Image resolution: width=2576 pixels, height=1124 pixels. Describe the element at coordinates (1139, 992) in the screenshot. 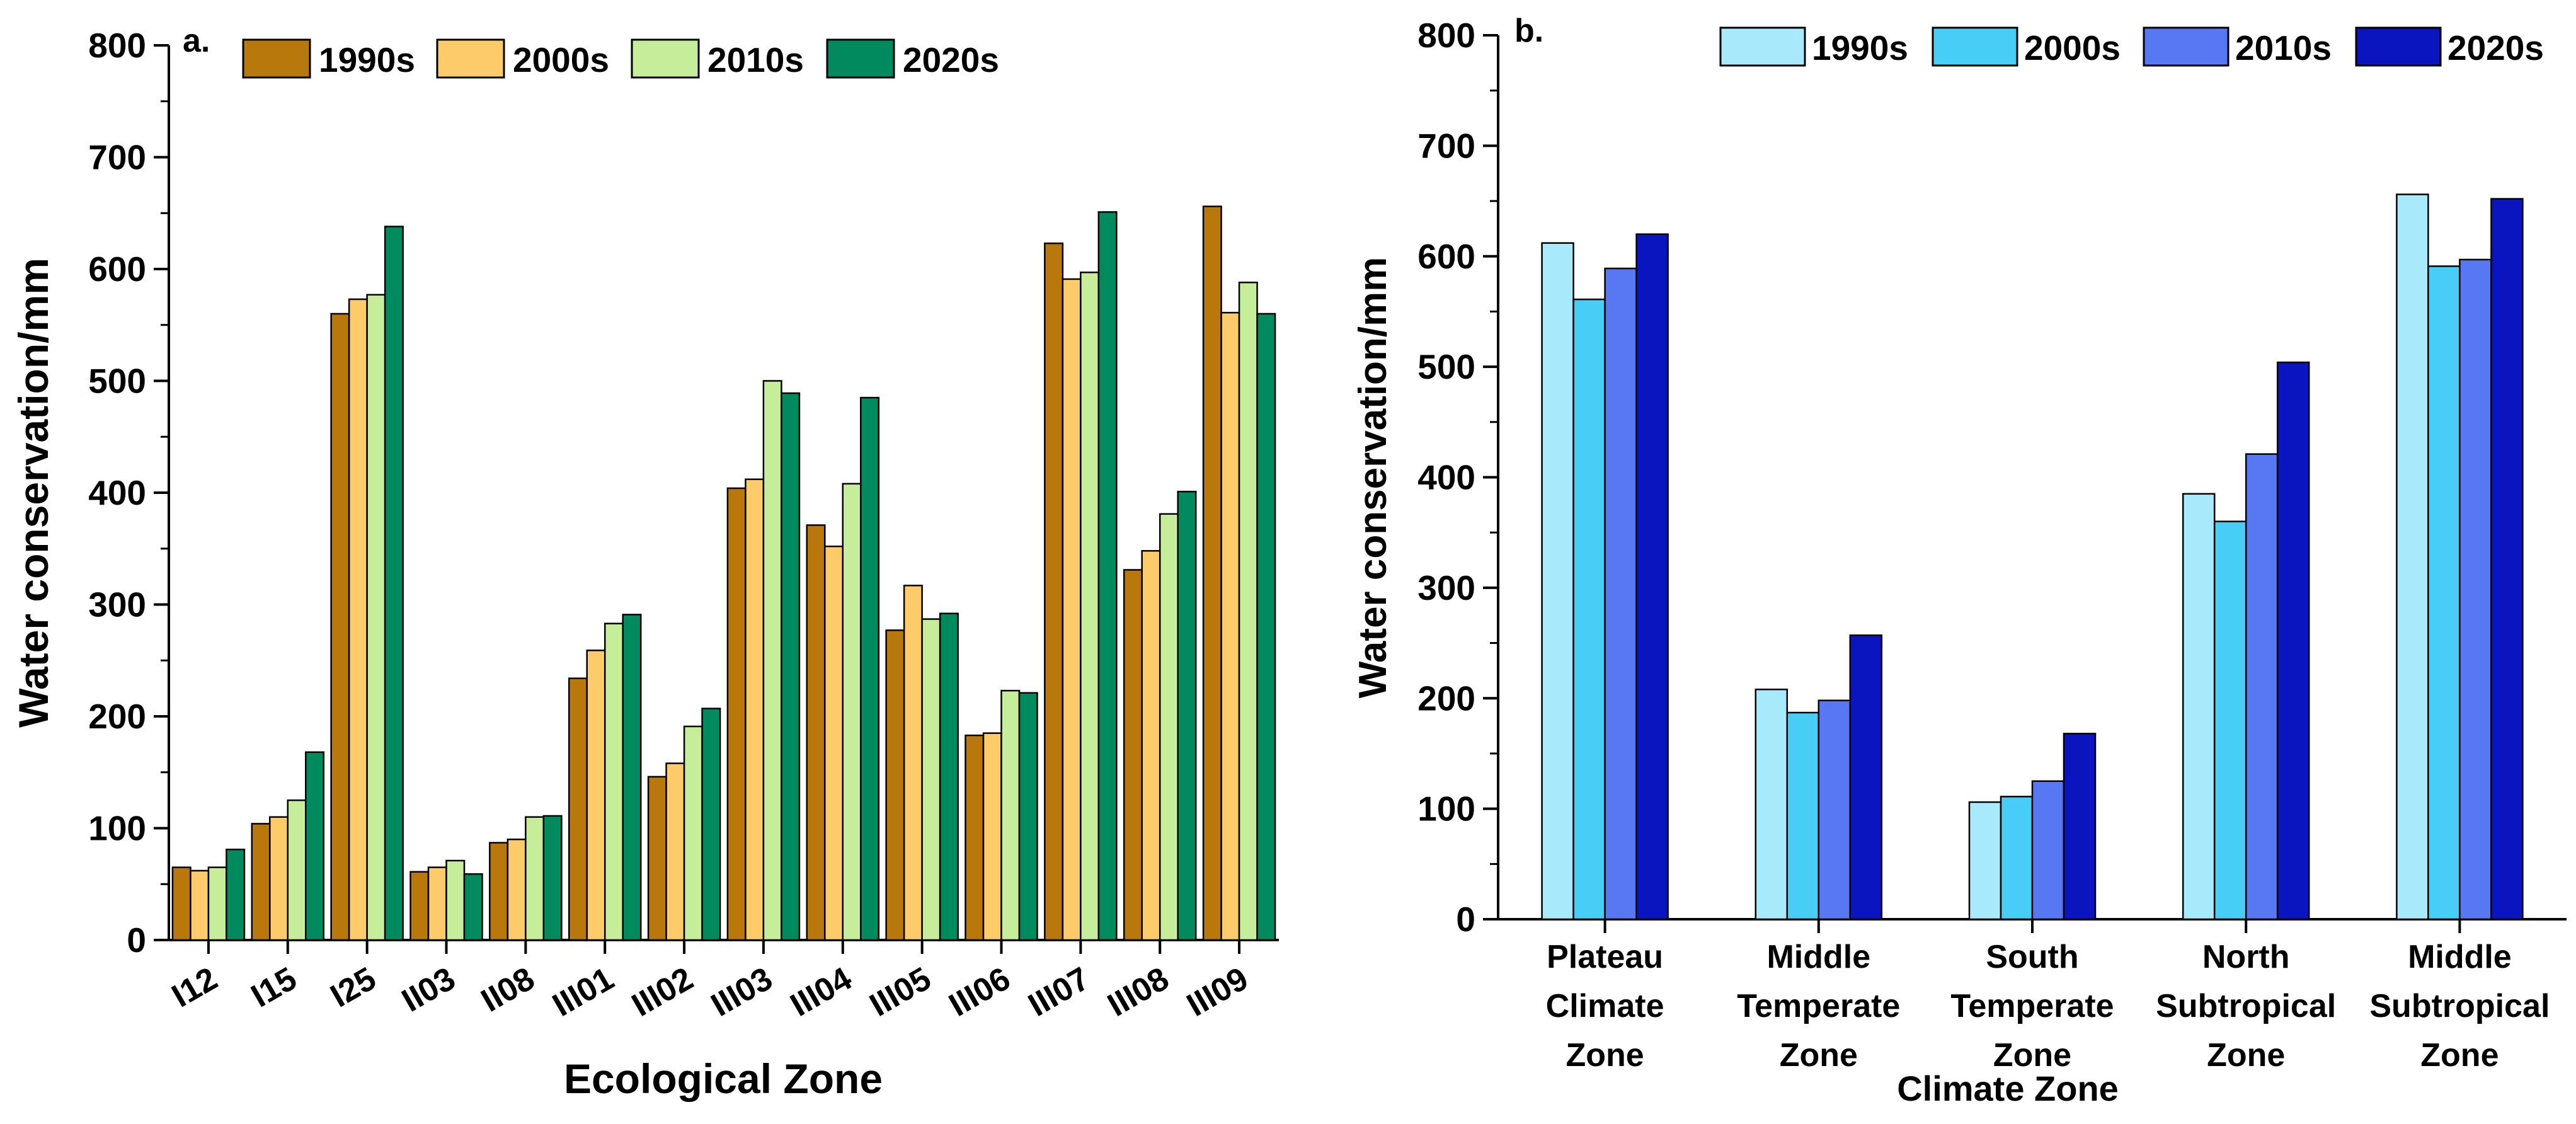

I see `x-tick-label: III08` at that location.